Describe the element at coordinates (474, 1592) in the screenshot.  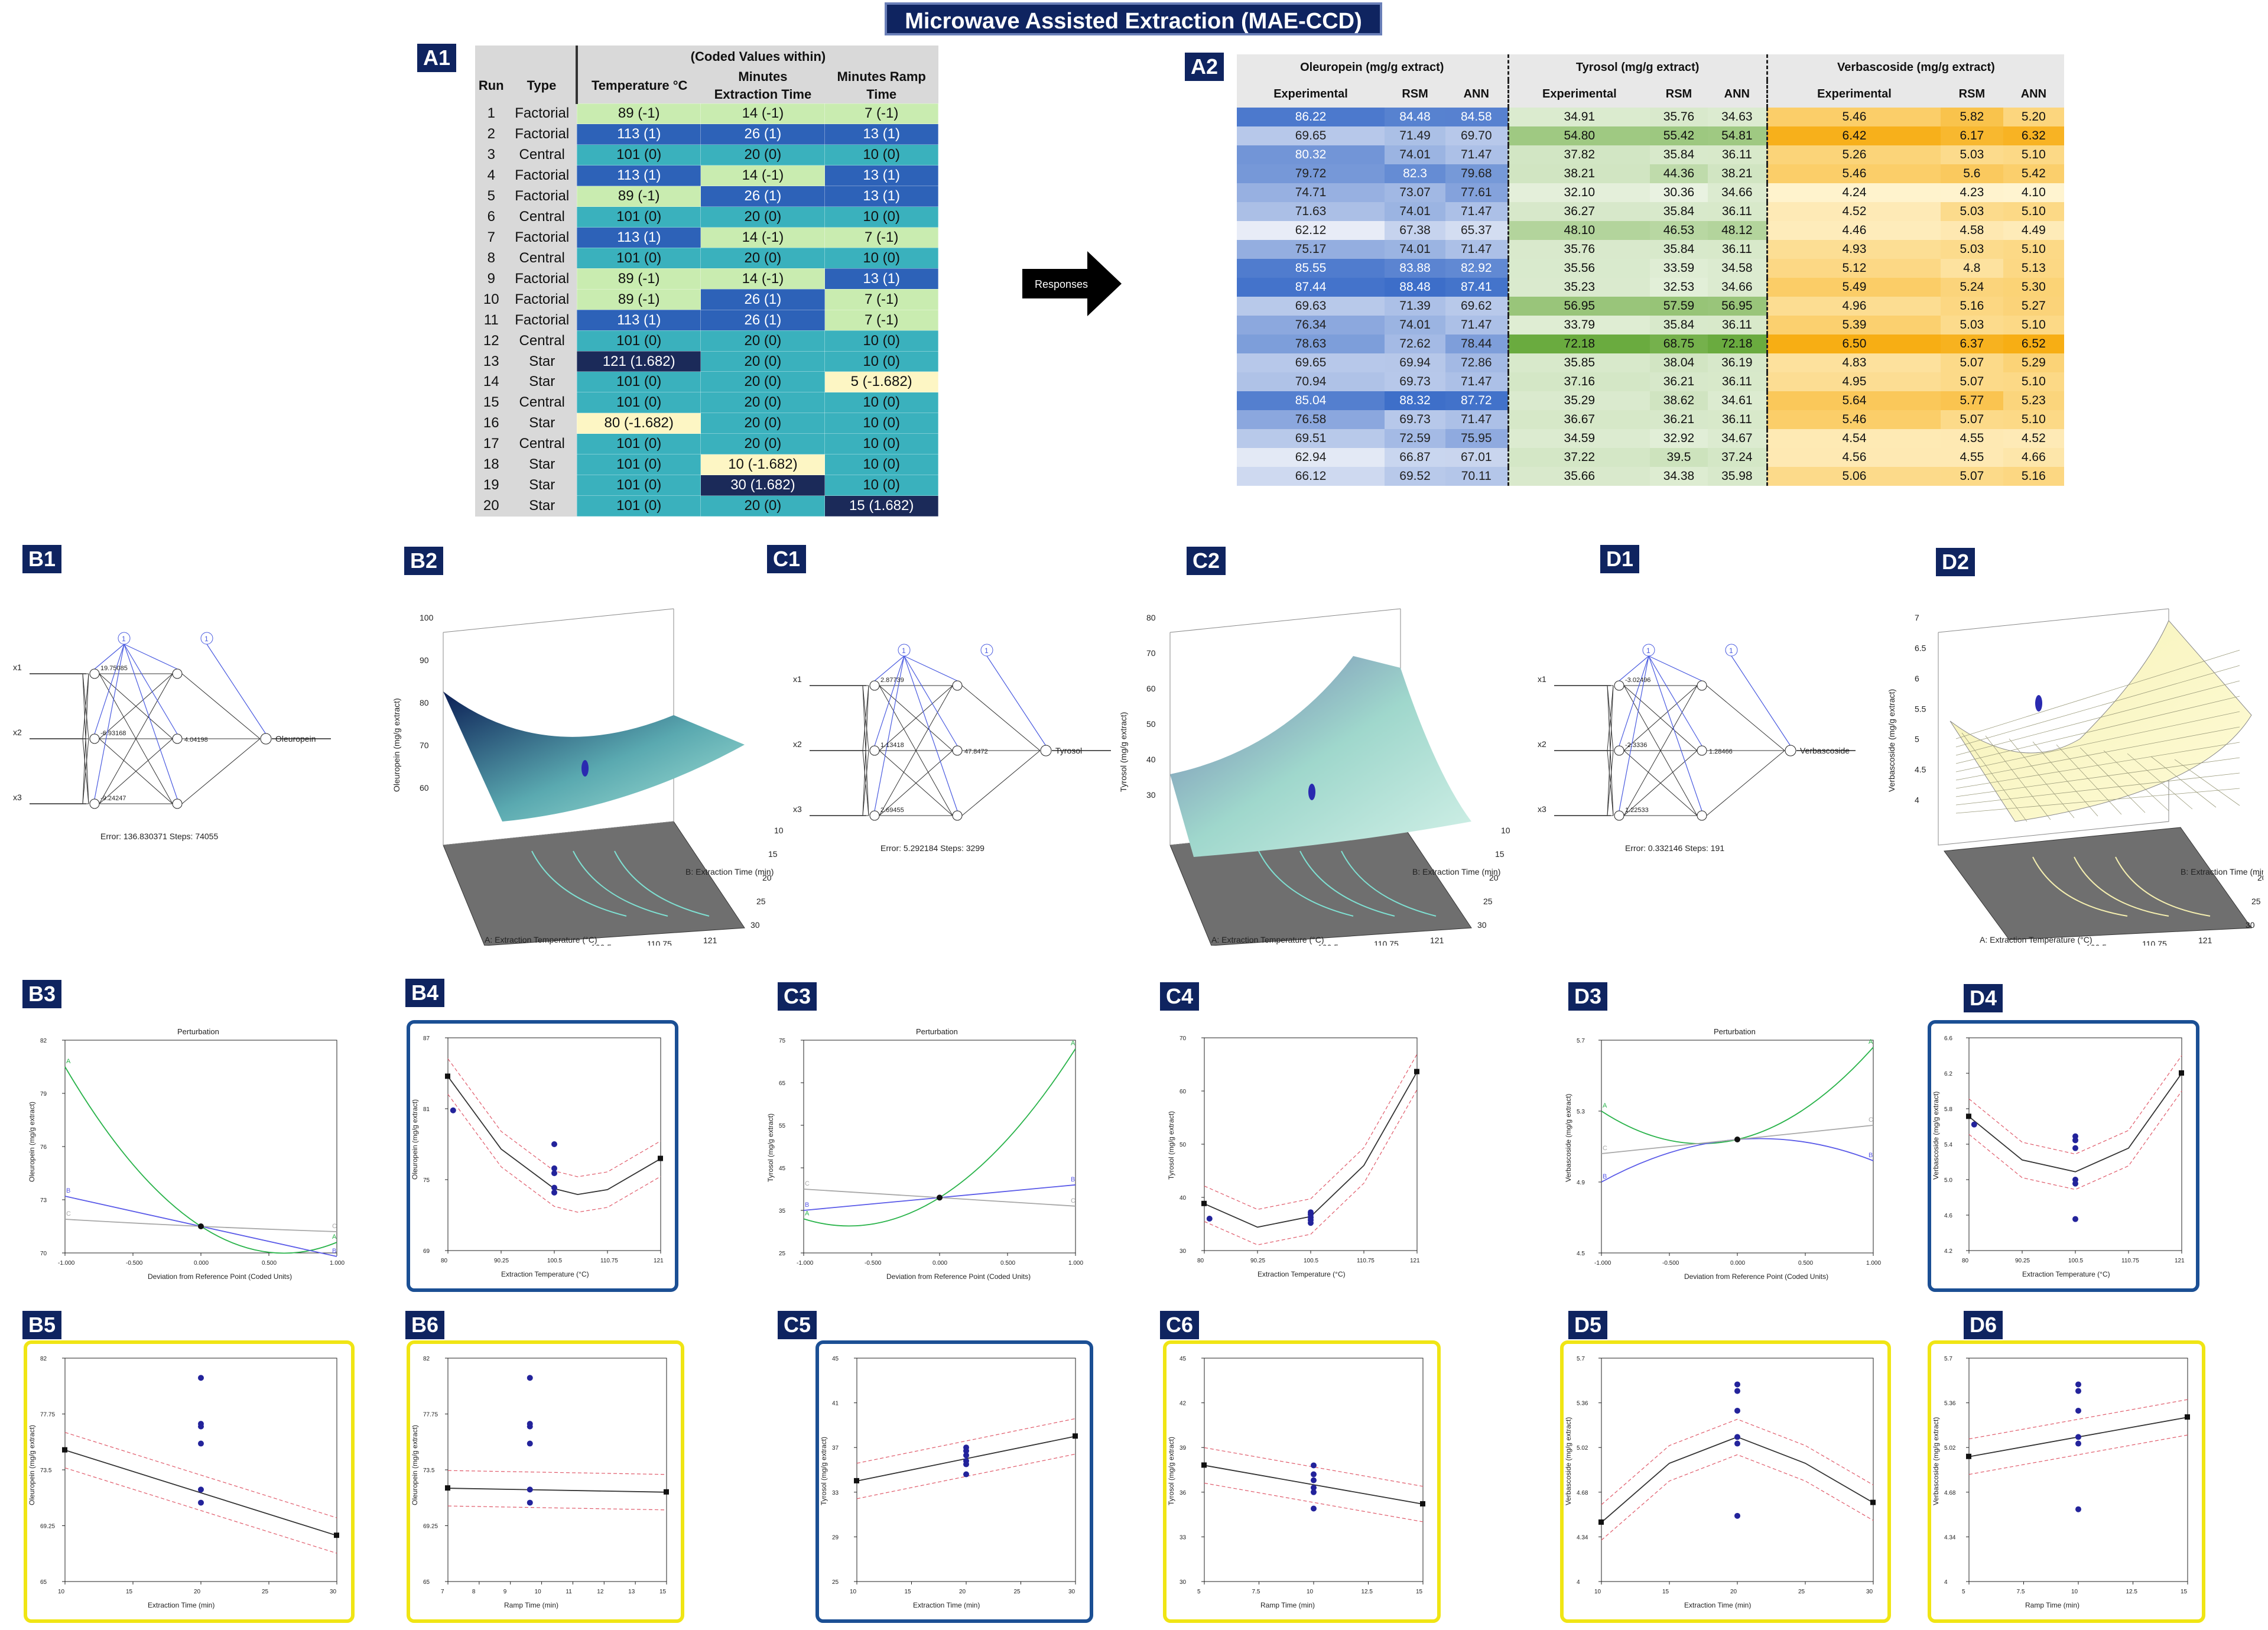
I see `x-tick-label: 8` at that location.